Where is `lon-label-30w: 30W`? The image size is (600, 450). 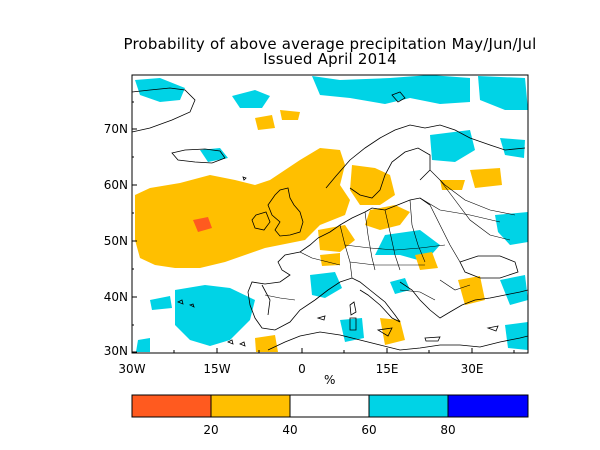
lon-label-30w: 30W is located at coordinates (132, 369).